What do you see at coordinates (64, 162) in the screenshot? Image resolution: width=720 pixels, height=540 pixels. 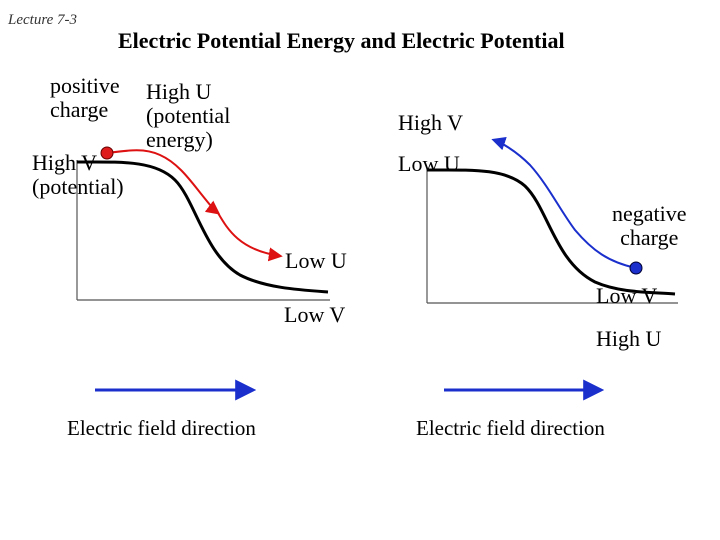 I see `high-v-line1: High V` at bounding box center [64, 162].